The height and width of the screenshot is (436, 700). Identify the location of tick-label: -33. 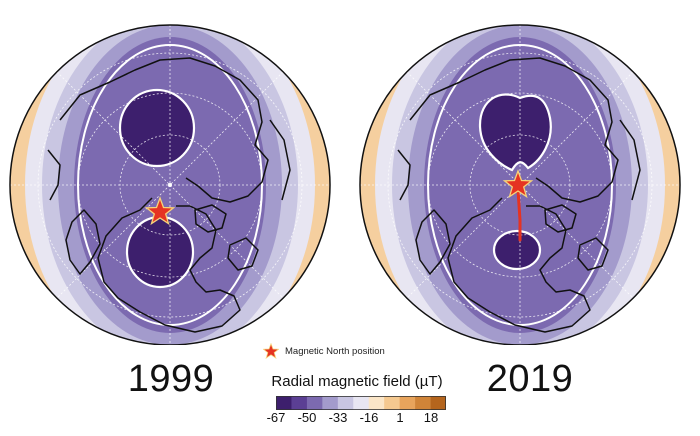
(338, 417).